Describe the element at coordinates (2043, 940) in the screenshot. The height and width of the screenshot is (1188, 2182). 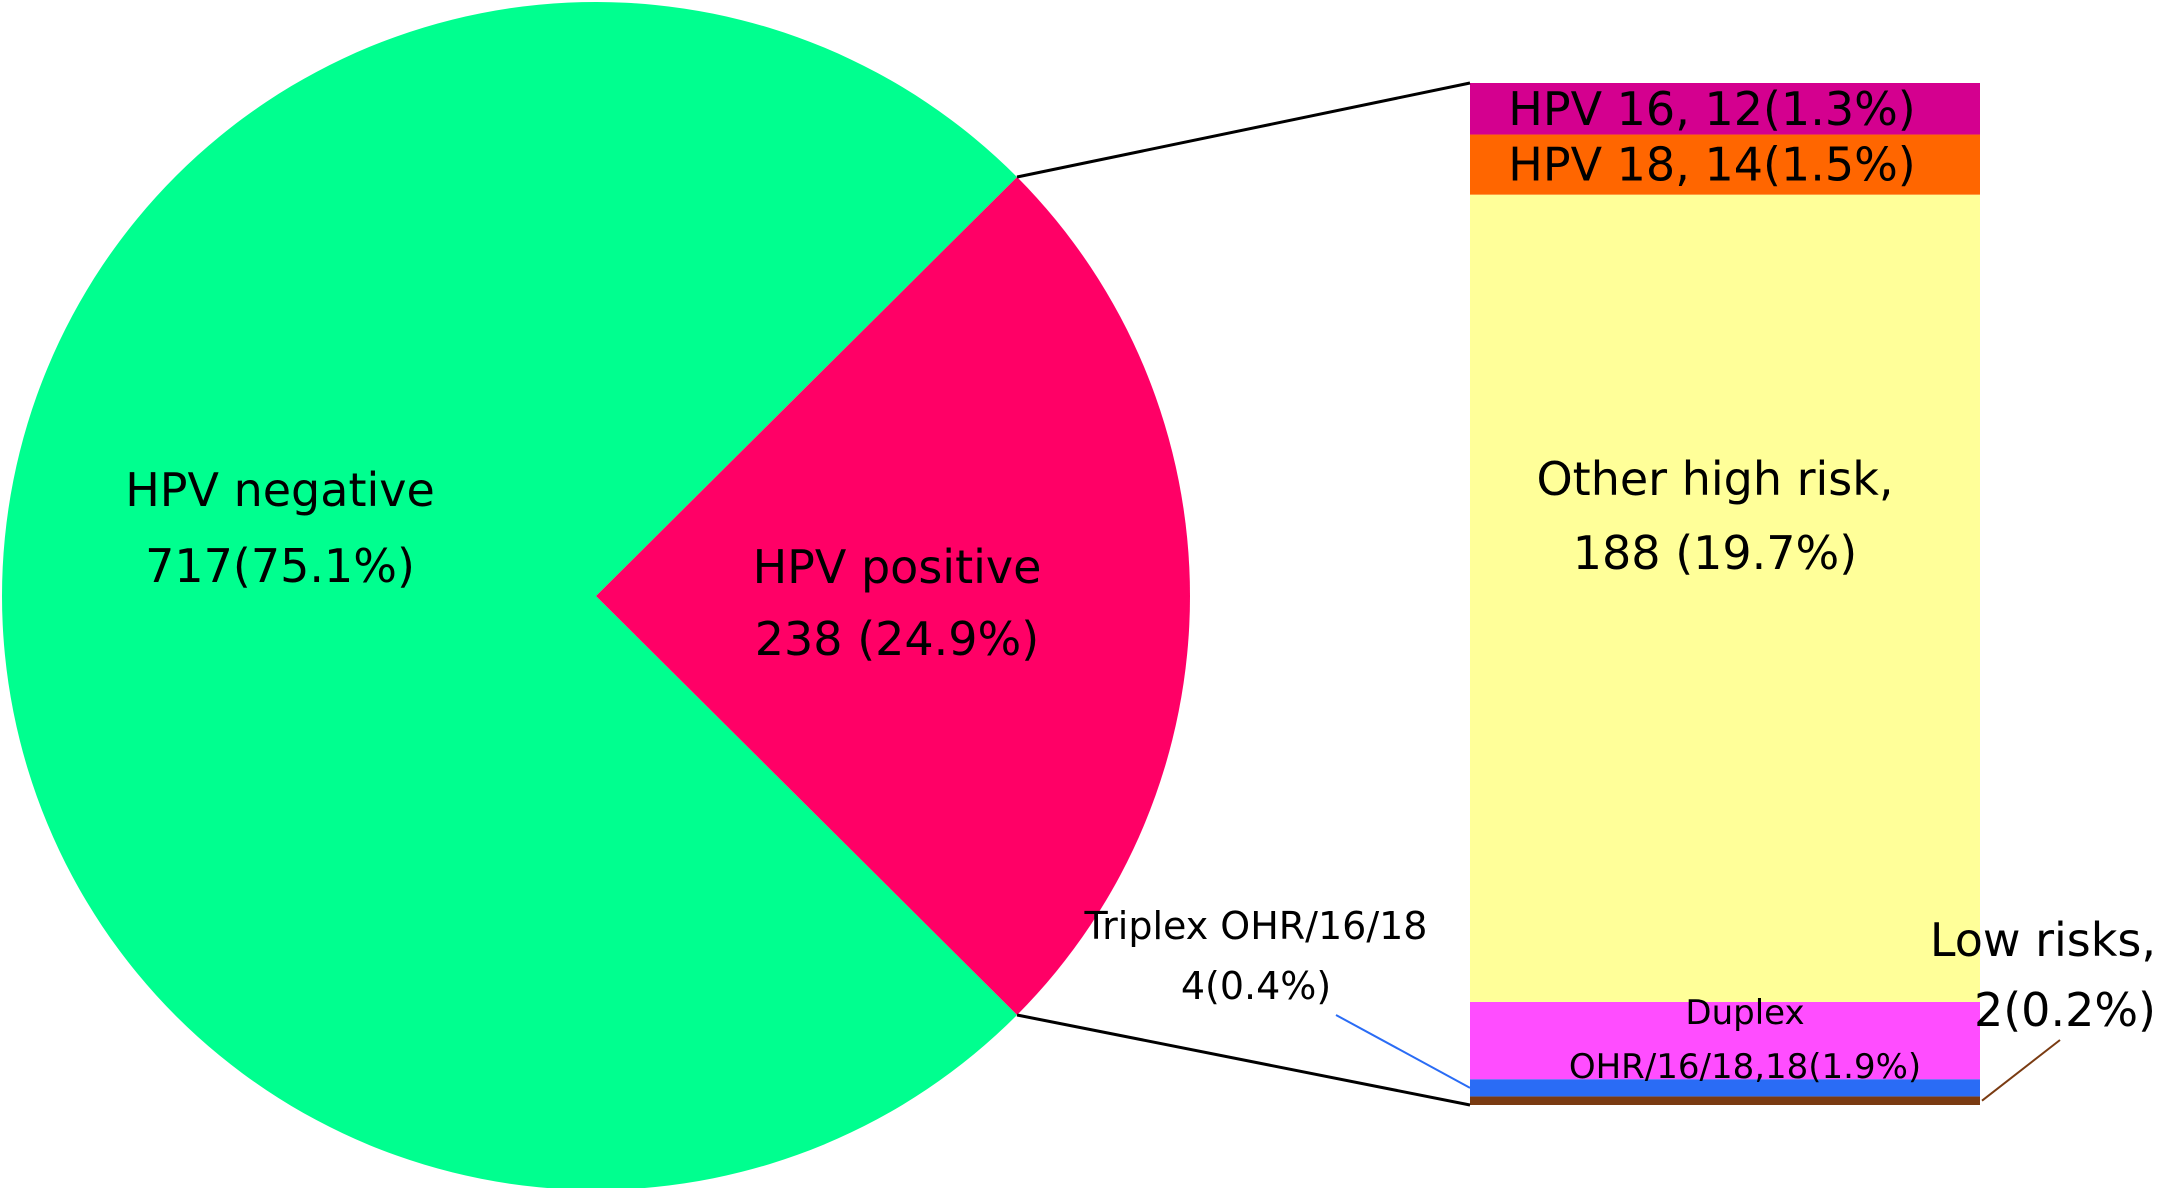
I see `bar-label-low-risks-line-1: Low risks,` at that location.